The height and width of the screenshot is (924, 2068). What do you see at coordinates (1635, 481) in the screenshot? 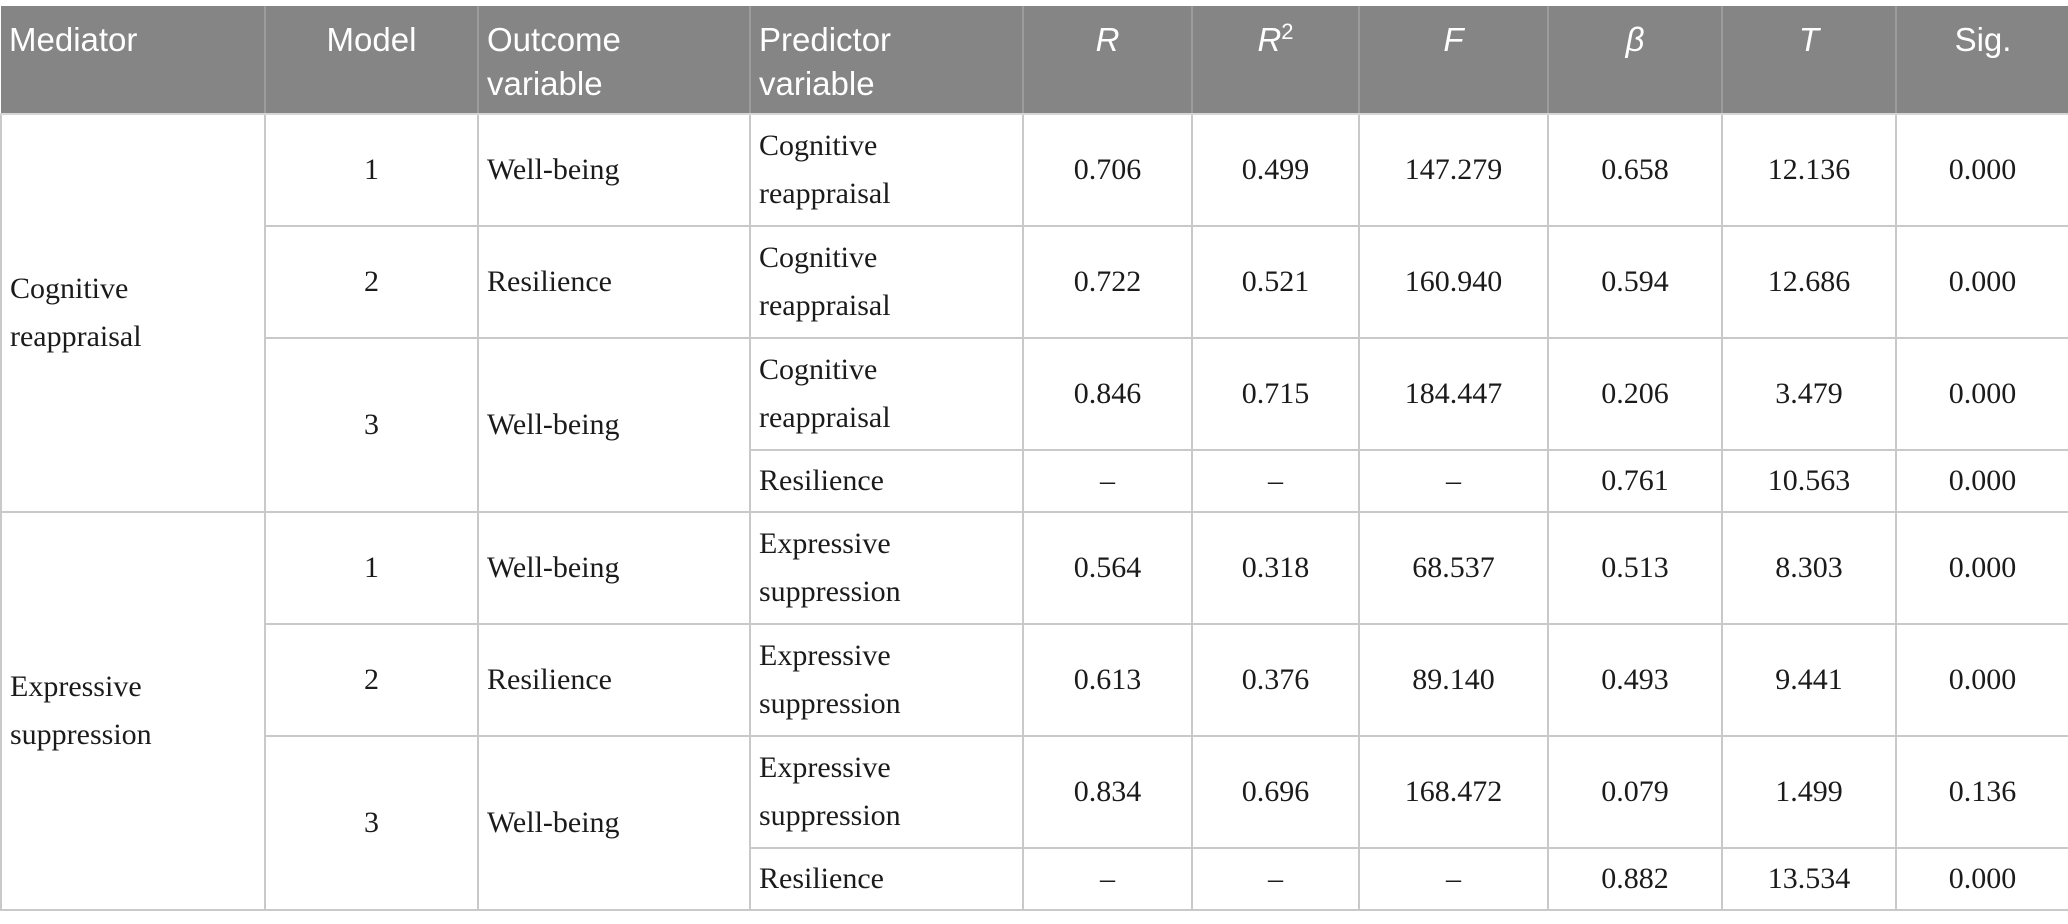
I see `cell-beta: 0.761` at bounding box center [1635, 481].